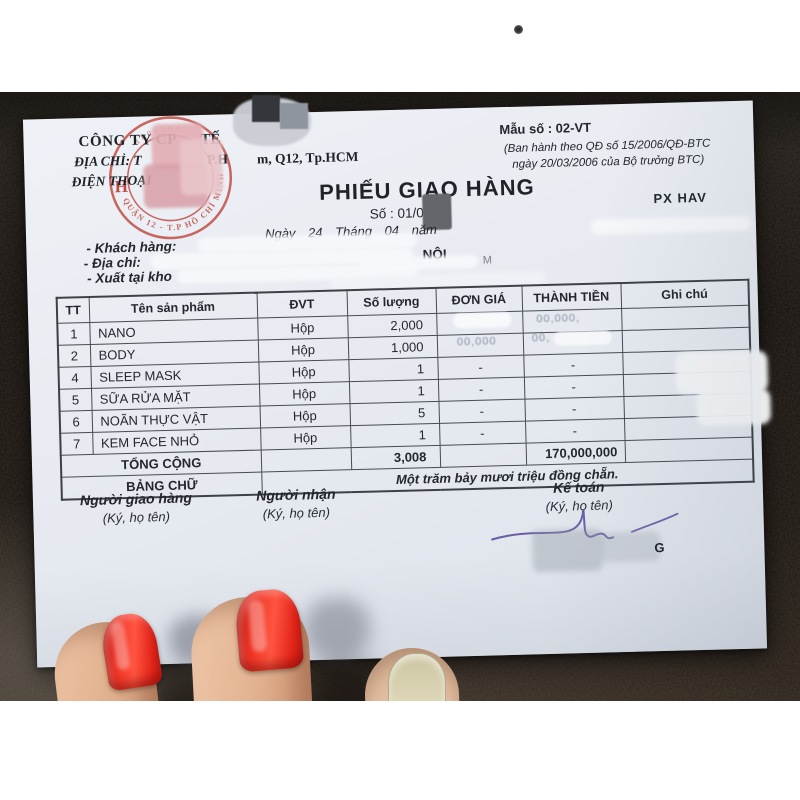  What do you see at coordinates (296, 494) in the screenshot?
I see `signer-receiver: Người nhận` at bounding box center [296, 494].